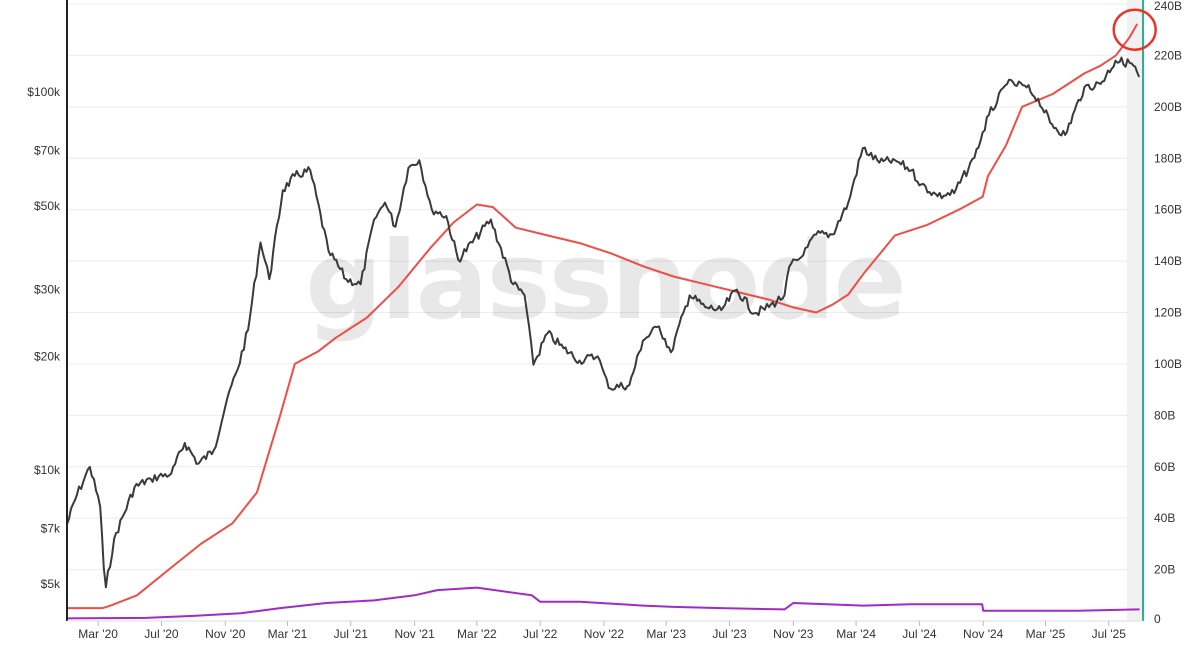 The width and height of the screenshot is (1200, 656). I want to click on left-tick-label: $20k, so click(47, 356).